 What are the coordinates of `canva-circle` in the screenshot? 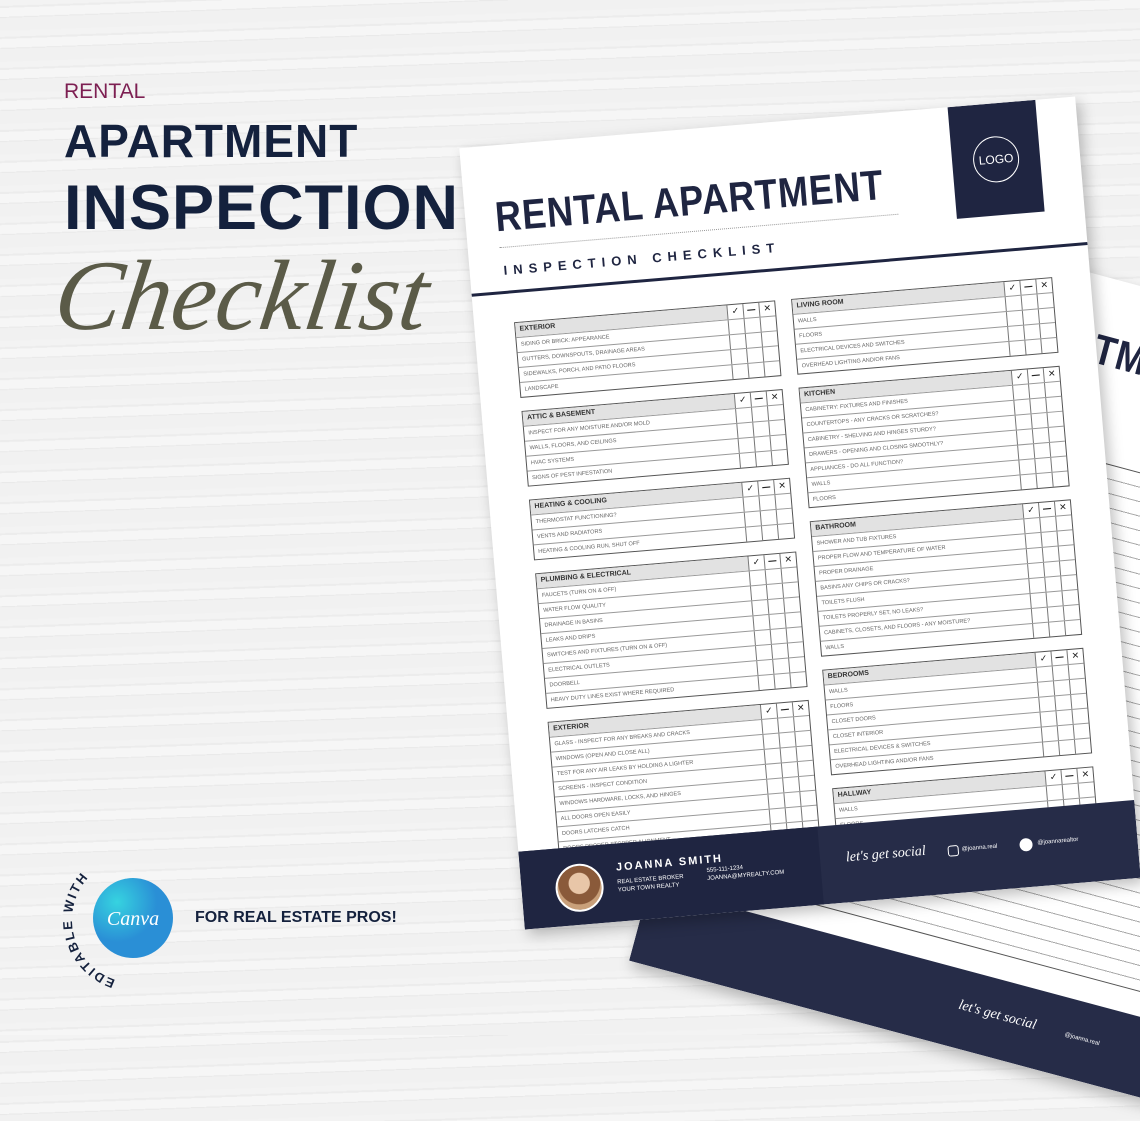 It's located at (133, 918).